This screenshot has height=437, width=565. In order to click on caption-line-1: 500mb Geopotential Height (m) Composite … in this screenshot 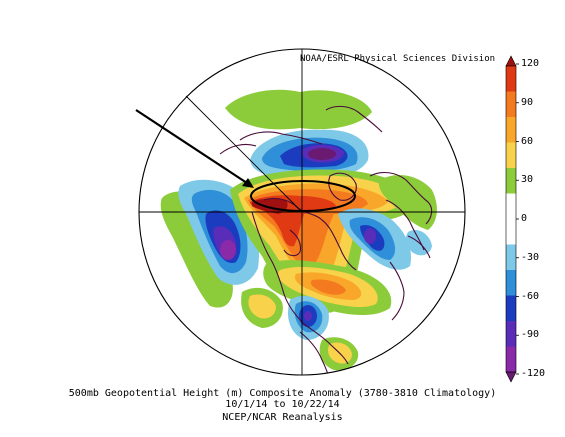, I will do `click(282, 393)`.